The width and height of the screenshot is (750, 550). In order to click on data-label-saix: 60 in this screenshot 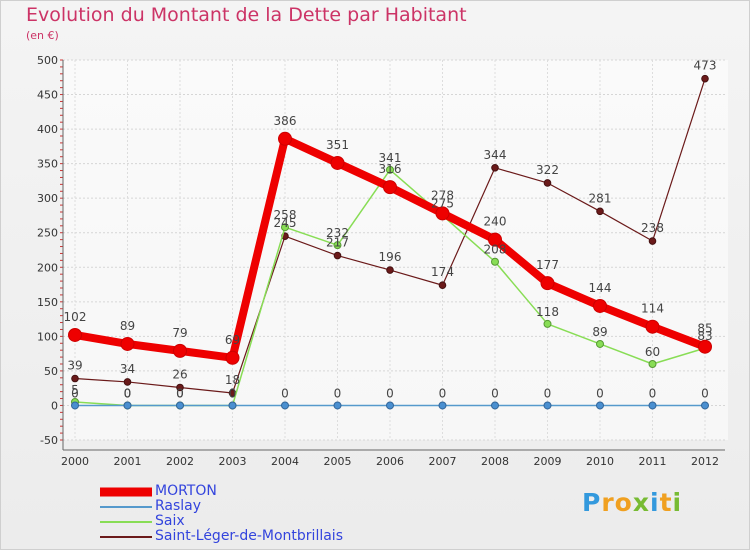, I will do `click(652, 352)`.